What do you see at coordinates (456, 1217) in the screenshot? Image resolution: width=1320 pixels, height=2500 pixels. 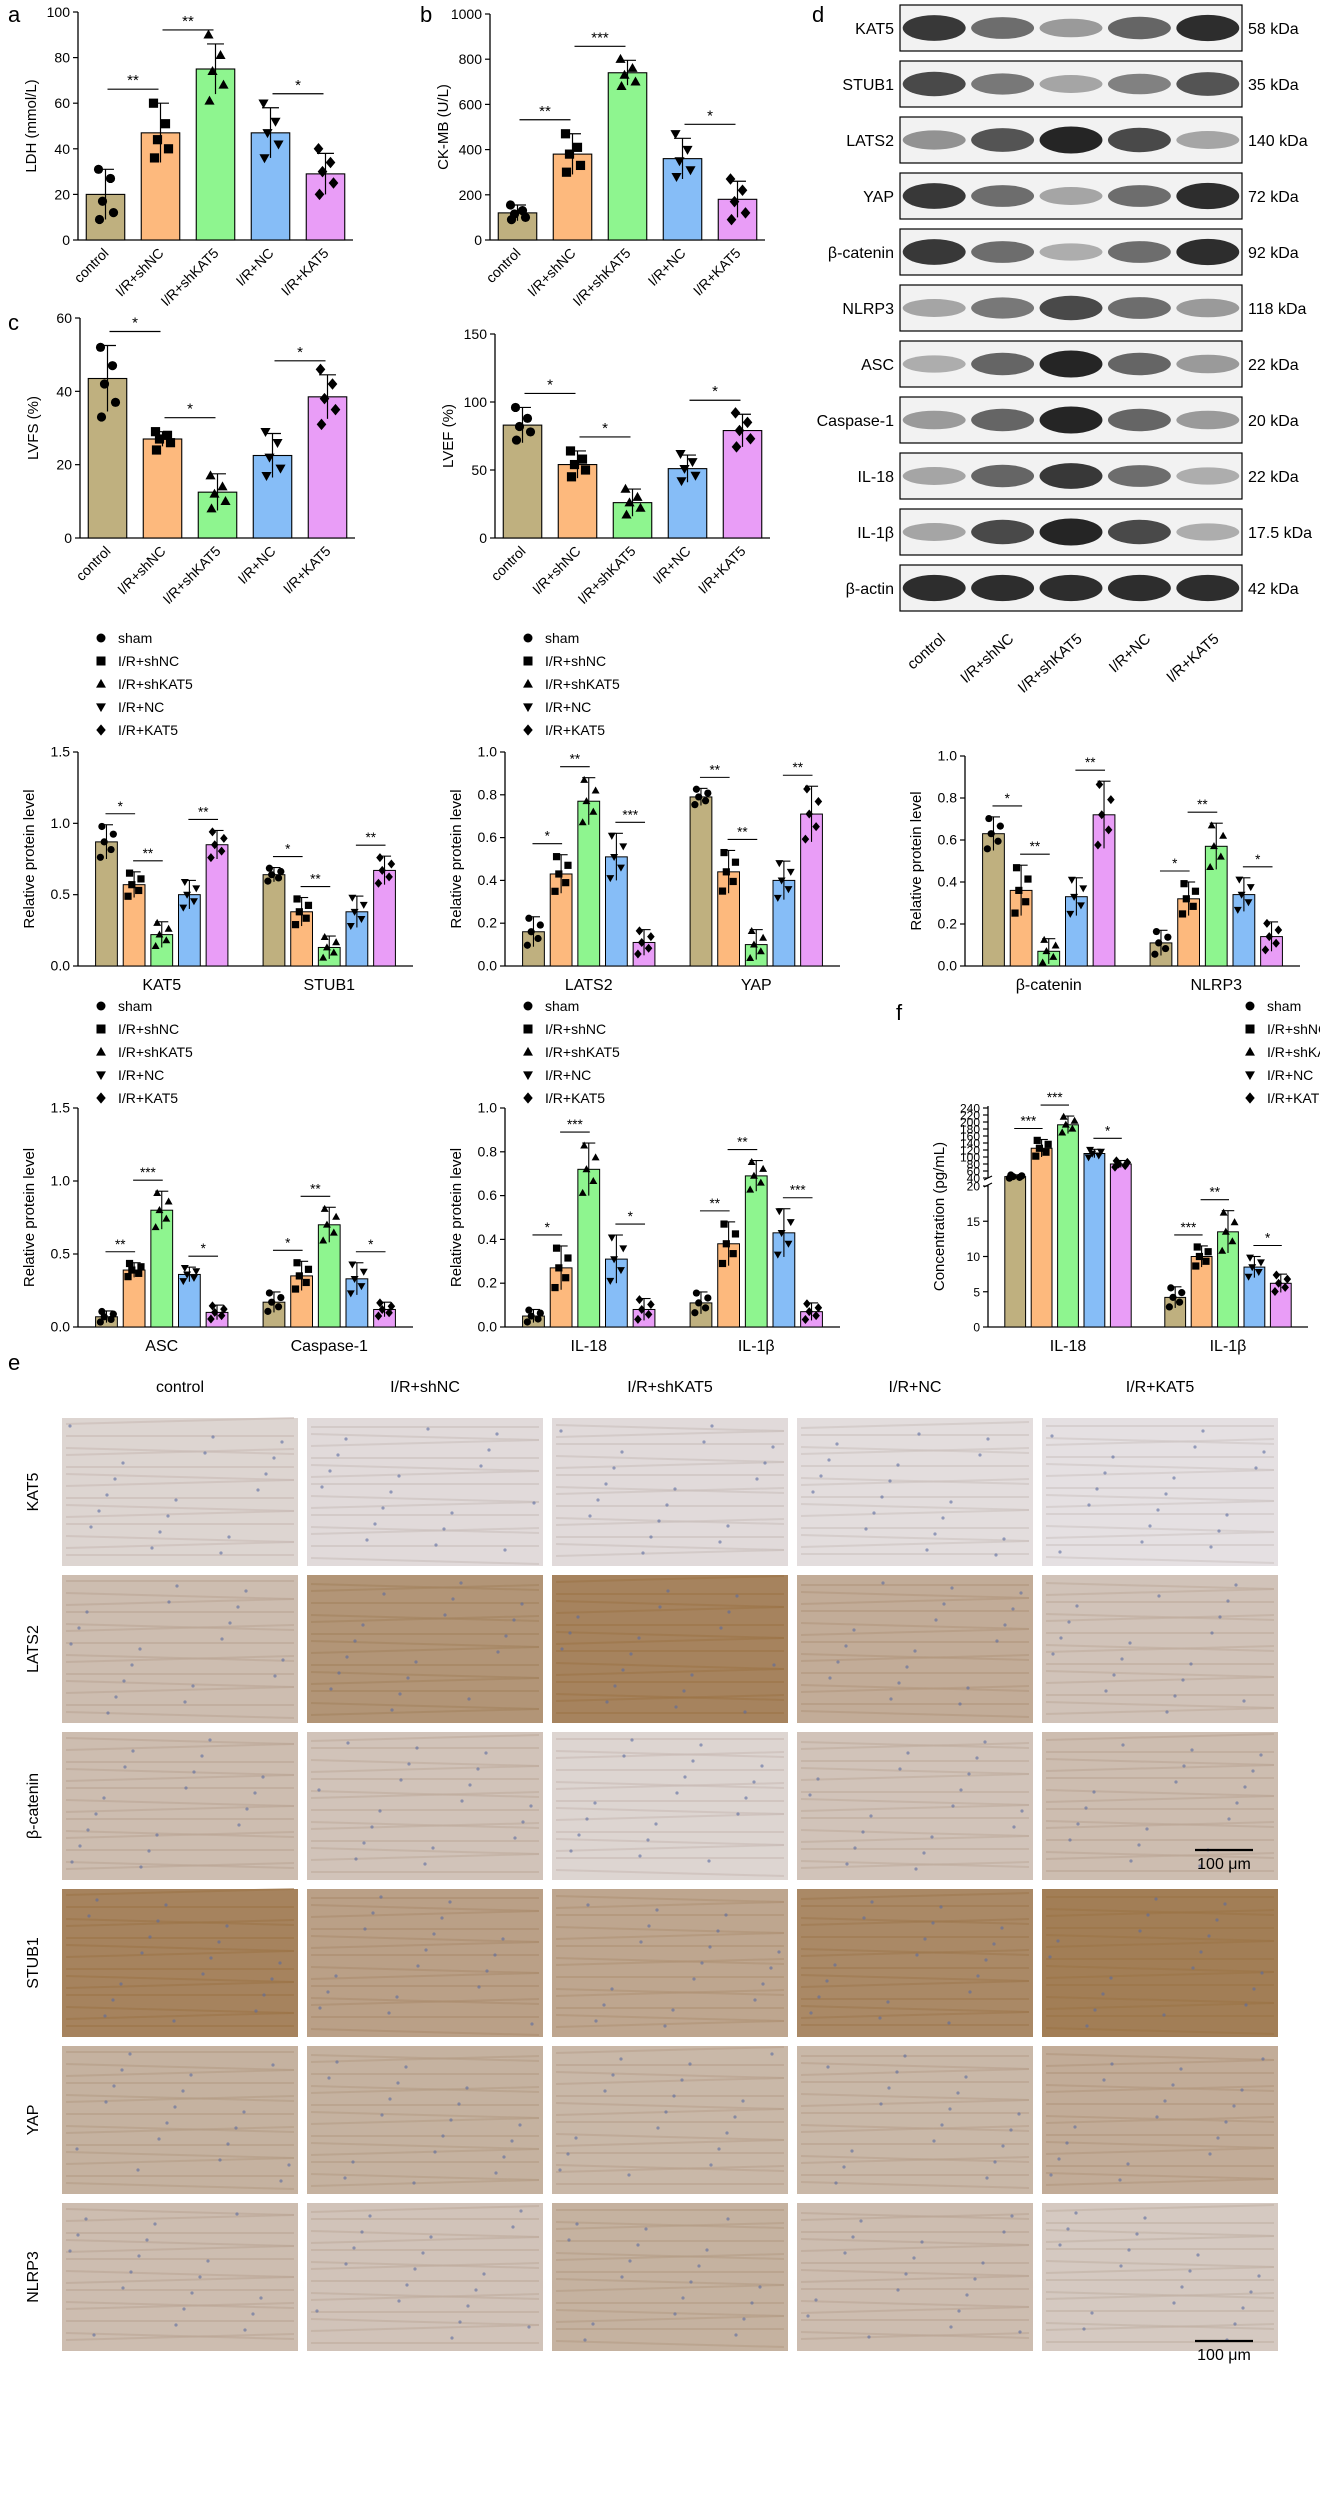 I see `y-axis-label: Relative protein level` at bounding box center [456, 1217].